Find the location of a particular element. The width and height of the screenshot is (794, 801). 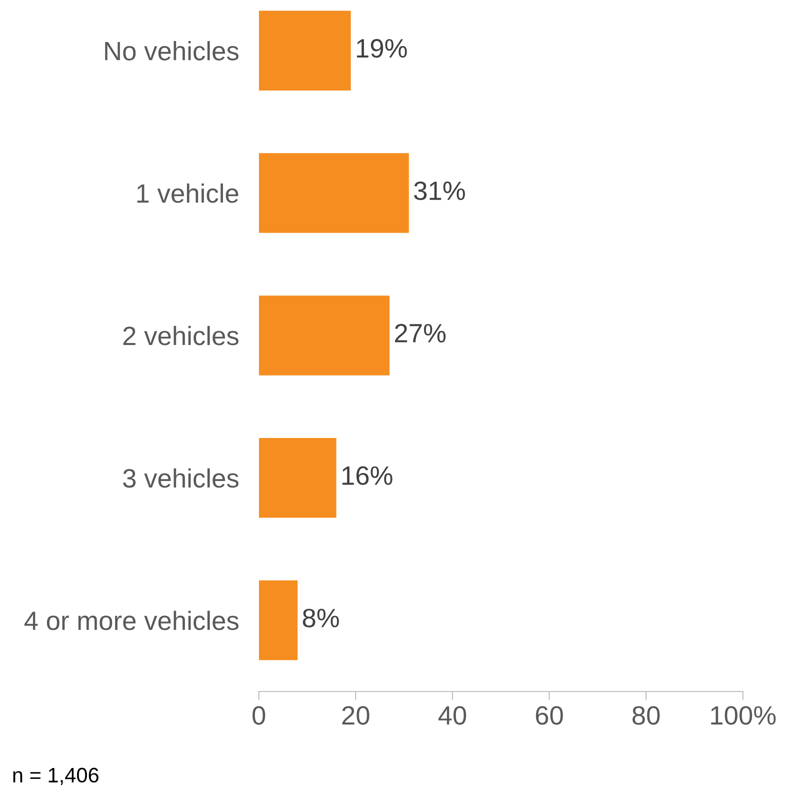

x-tick-label: 60 is located at coordinates (549, 715).